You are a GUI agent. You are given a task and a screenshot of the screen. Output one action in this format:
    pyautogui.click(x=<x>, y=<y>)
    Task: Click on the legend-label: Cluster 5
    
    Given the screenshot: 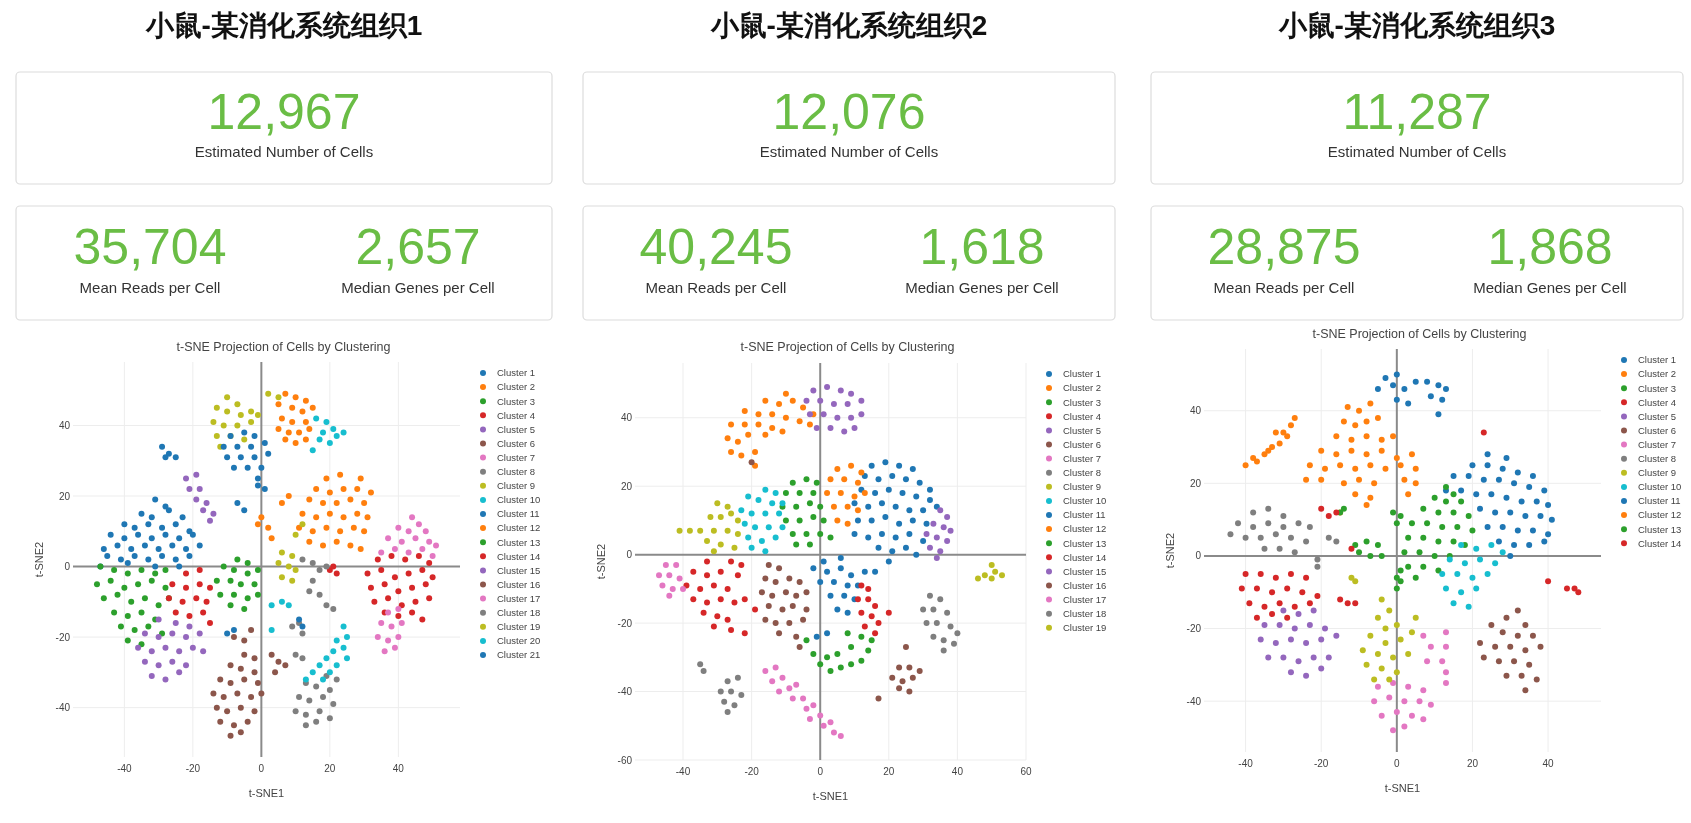 What is the action you would take?
    pyautogui.click(x=1657, y=416)
    